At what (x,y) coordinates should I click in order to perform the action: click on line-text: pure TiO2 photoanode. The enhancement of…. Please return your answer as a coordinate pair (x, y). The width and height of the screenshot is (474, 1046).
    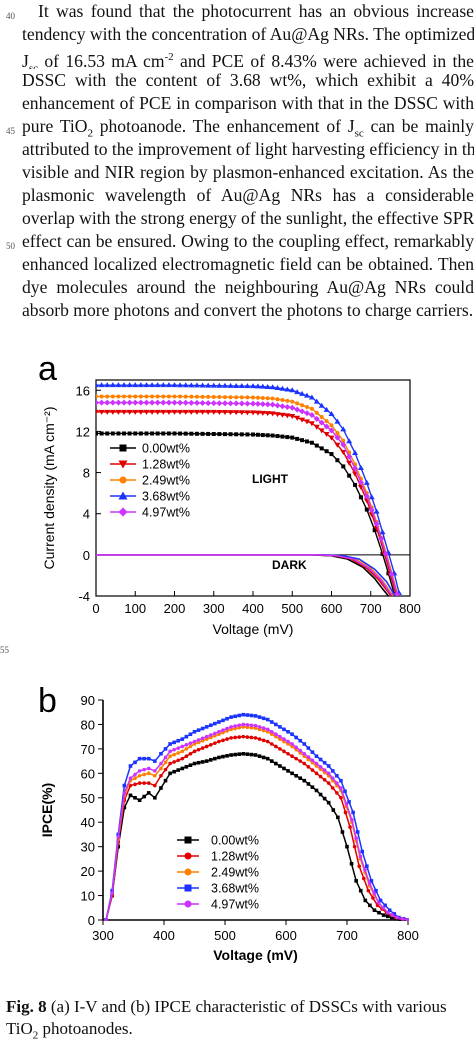
    Looking at the image, I should click on (248, 126).